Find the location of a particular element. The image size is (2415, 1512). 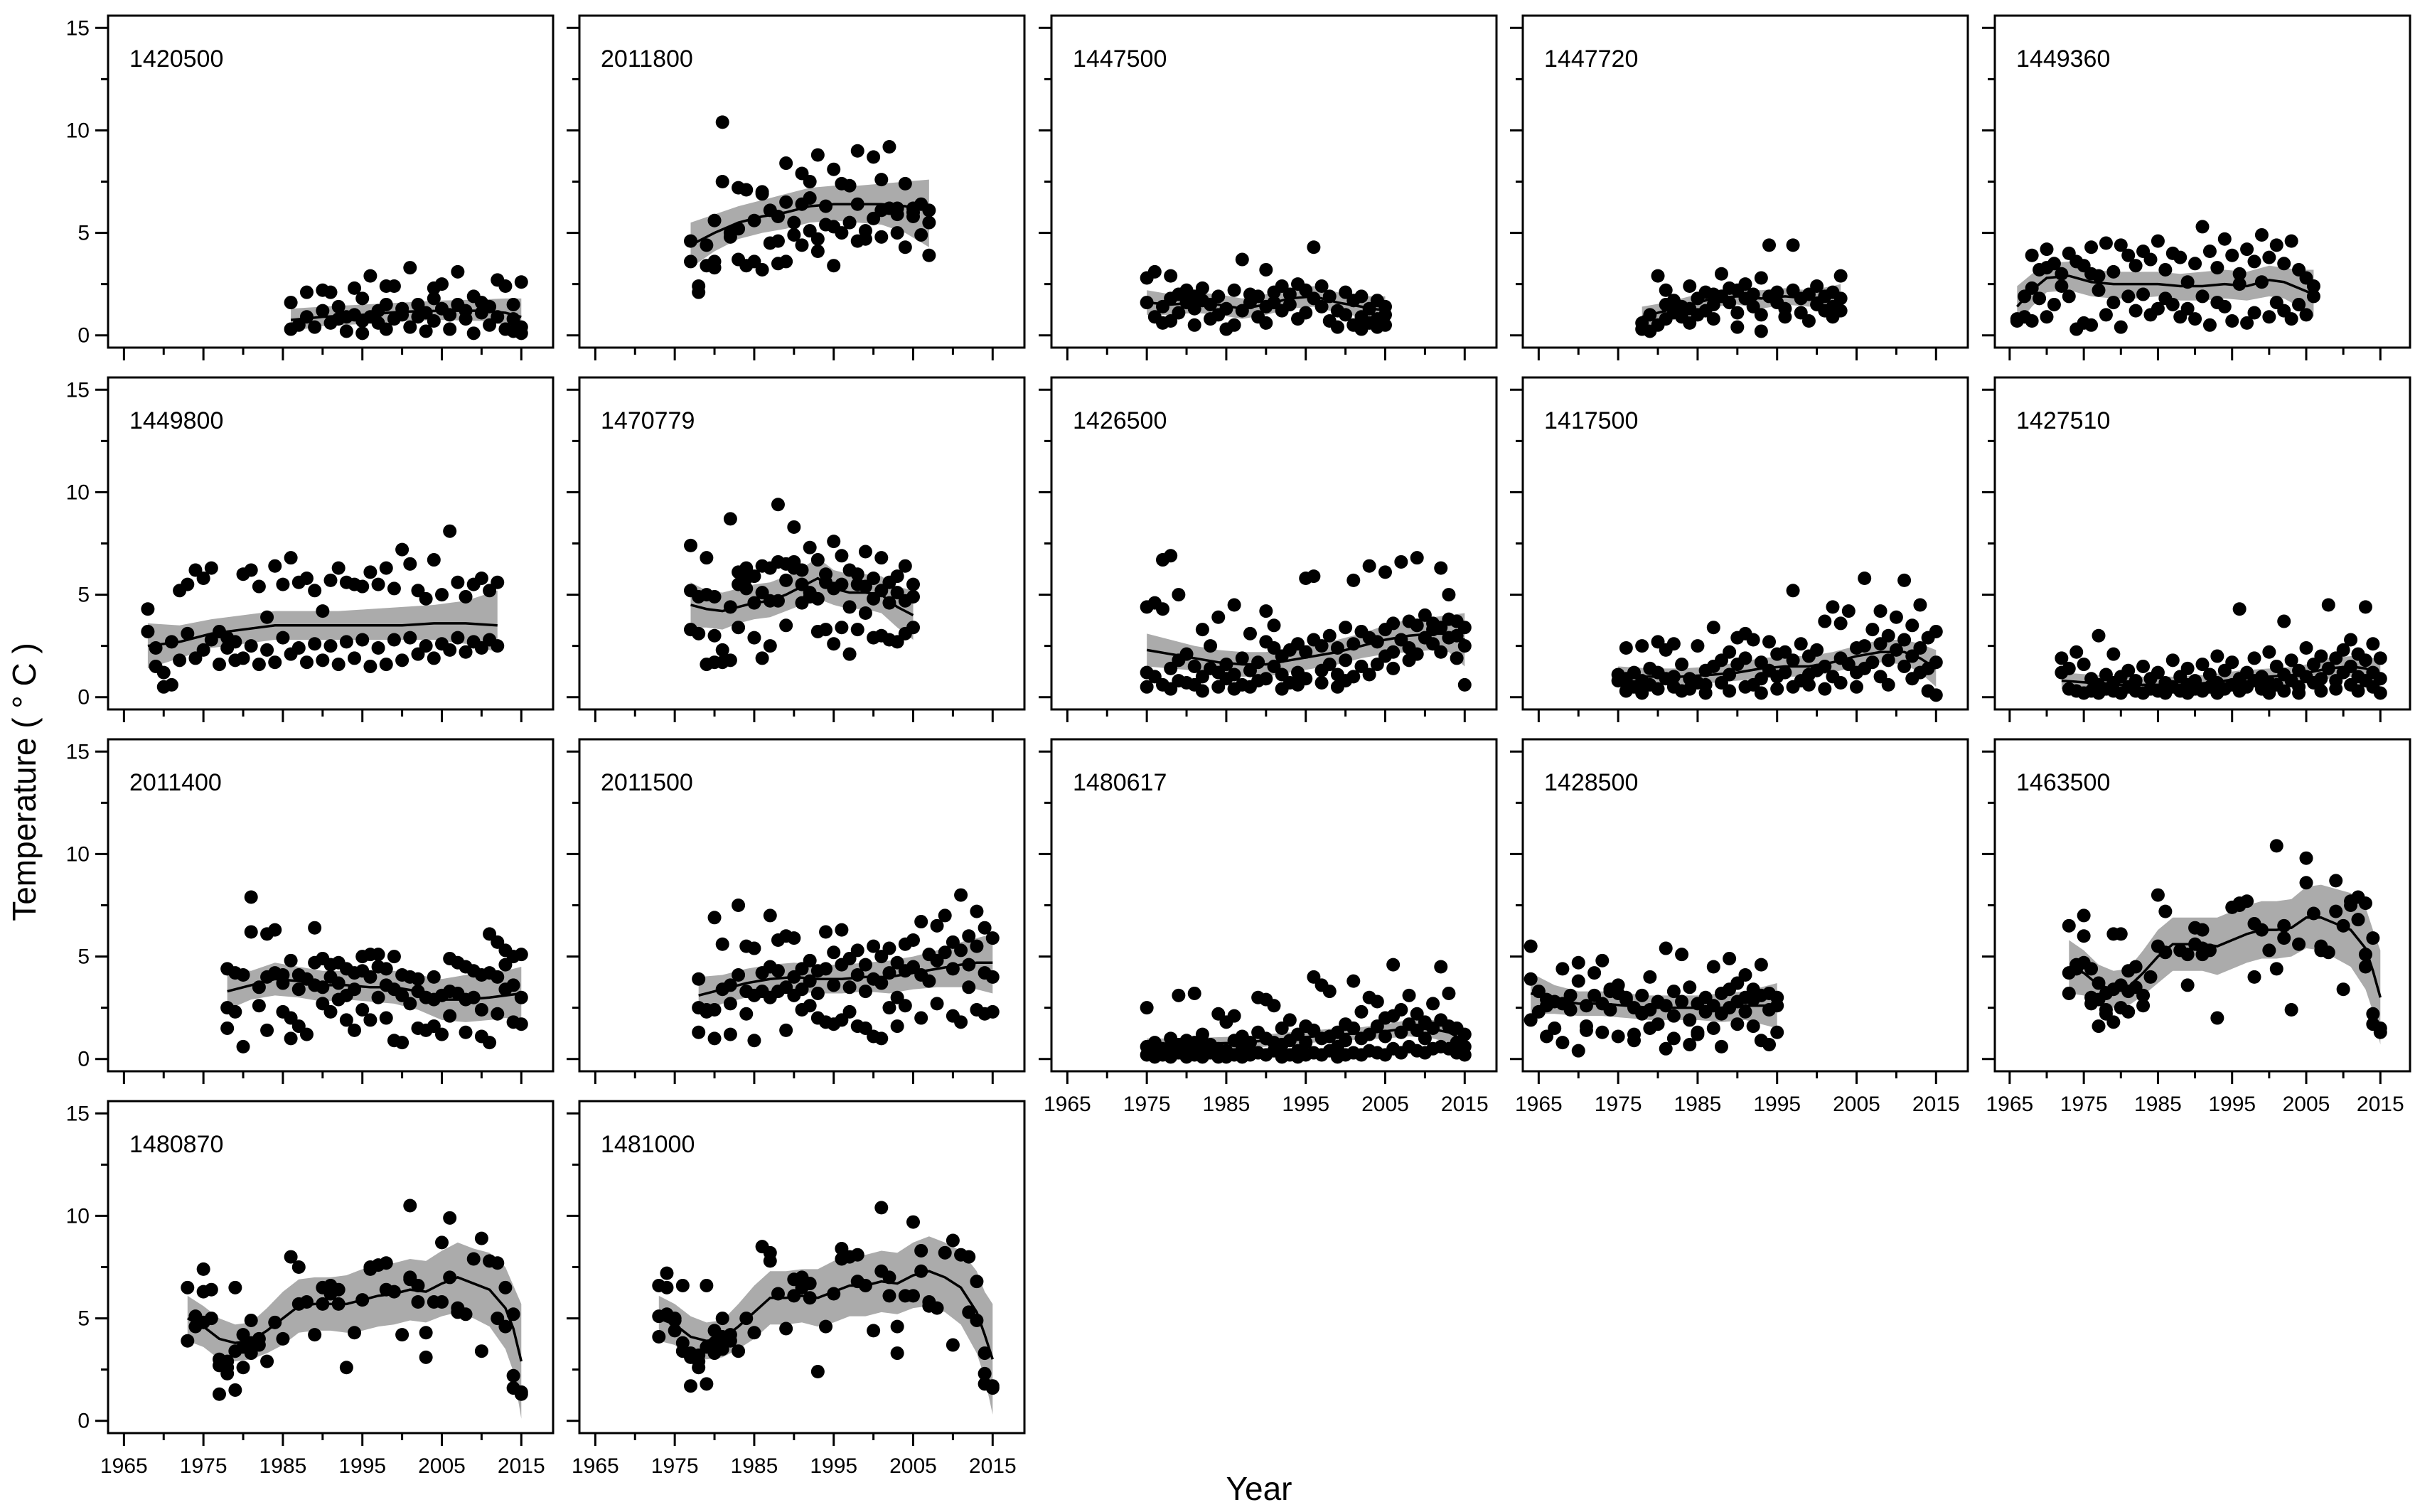

x-tick-label: 2005 is located at coordinates (913, 1466).